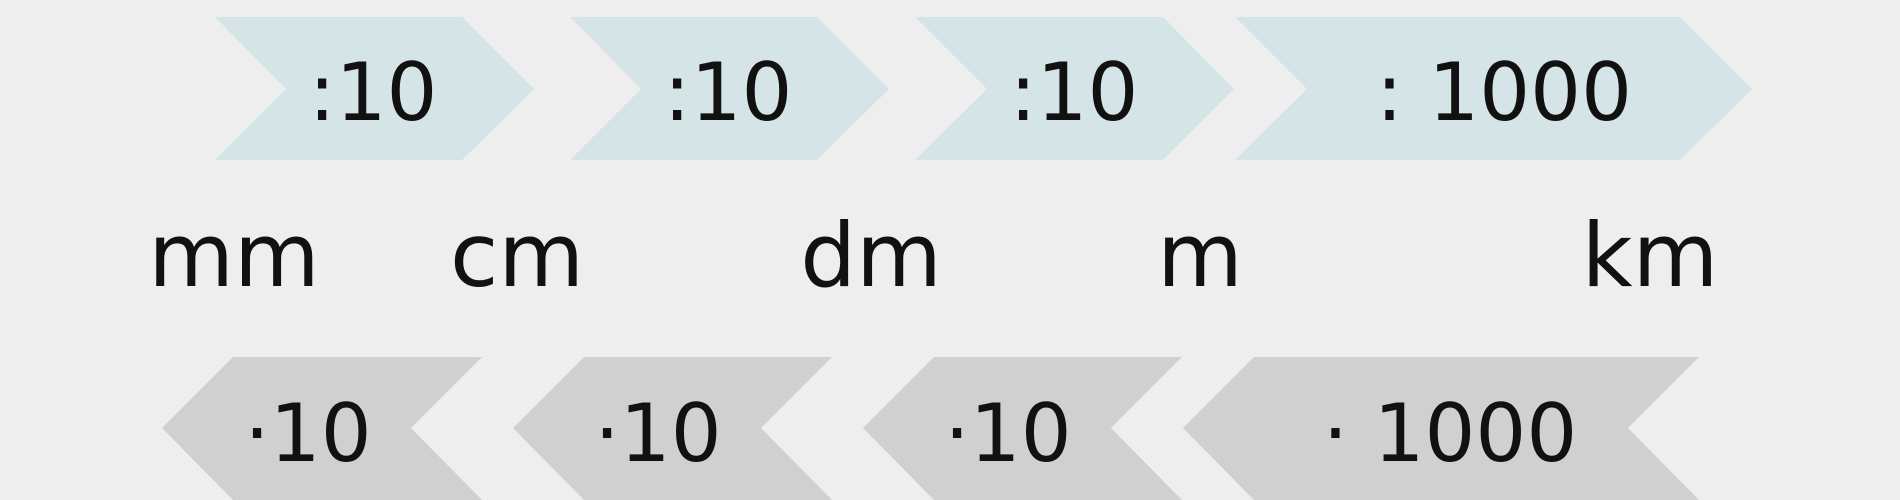  Describe the element at coordinates (1650, 255) in the screenshot. I see `unit-label-km: km` at that location.